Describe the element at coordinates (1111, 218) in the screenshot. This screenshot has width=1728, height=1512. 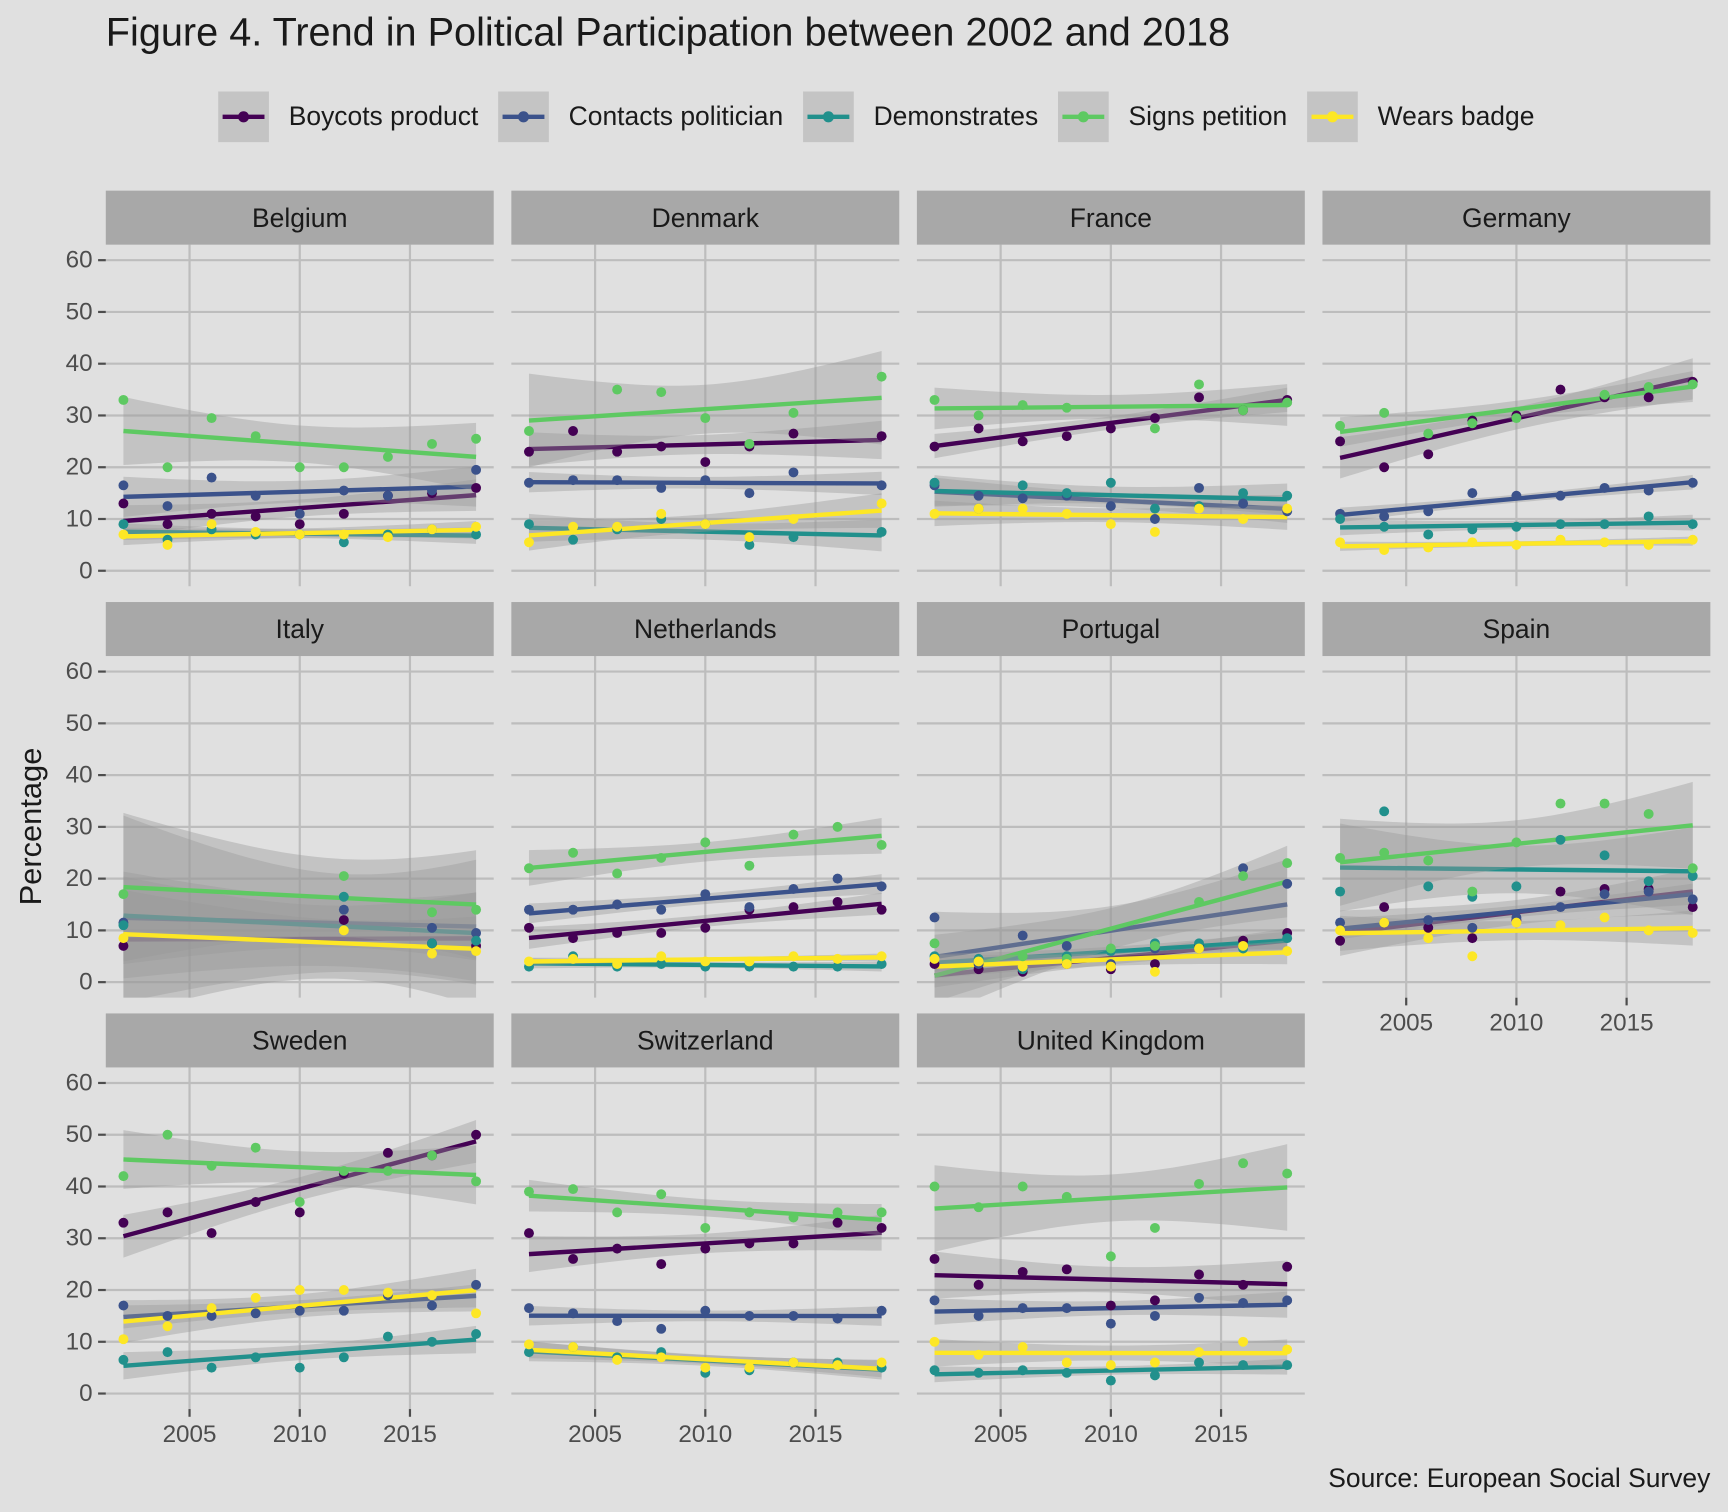
I see `strip-label: France` at that location.